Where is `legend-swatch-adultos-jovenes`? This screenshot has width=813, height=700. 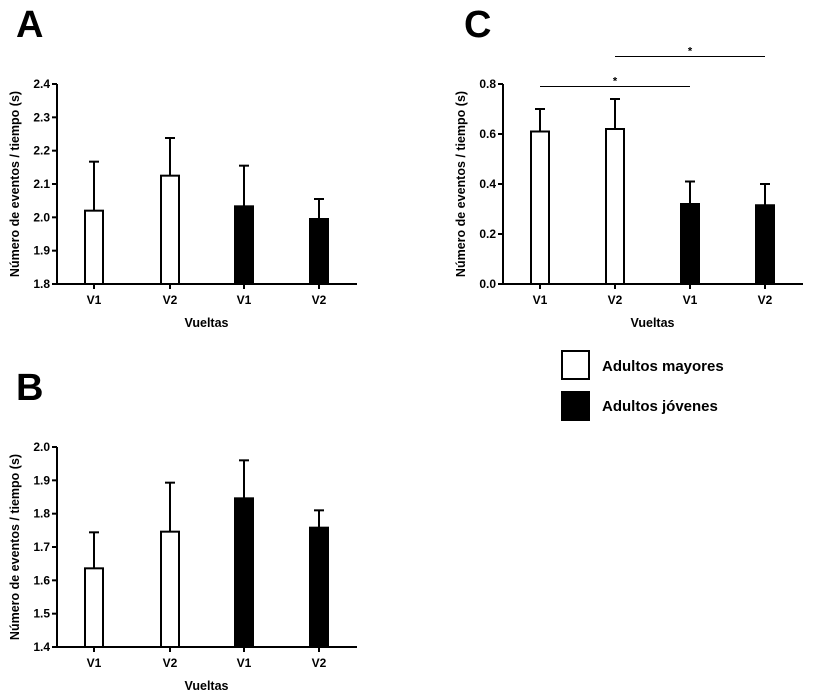 legend-swatch-adultos-jovenes is located at coordinates (575, 406).